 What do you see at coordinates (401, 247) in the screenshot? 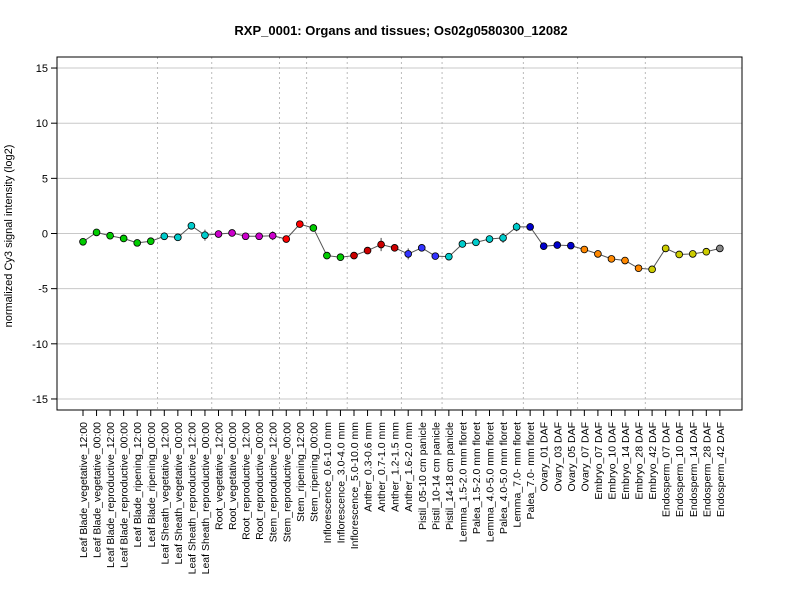
I see `series` at bounding box center [401, 247].